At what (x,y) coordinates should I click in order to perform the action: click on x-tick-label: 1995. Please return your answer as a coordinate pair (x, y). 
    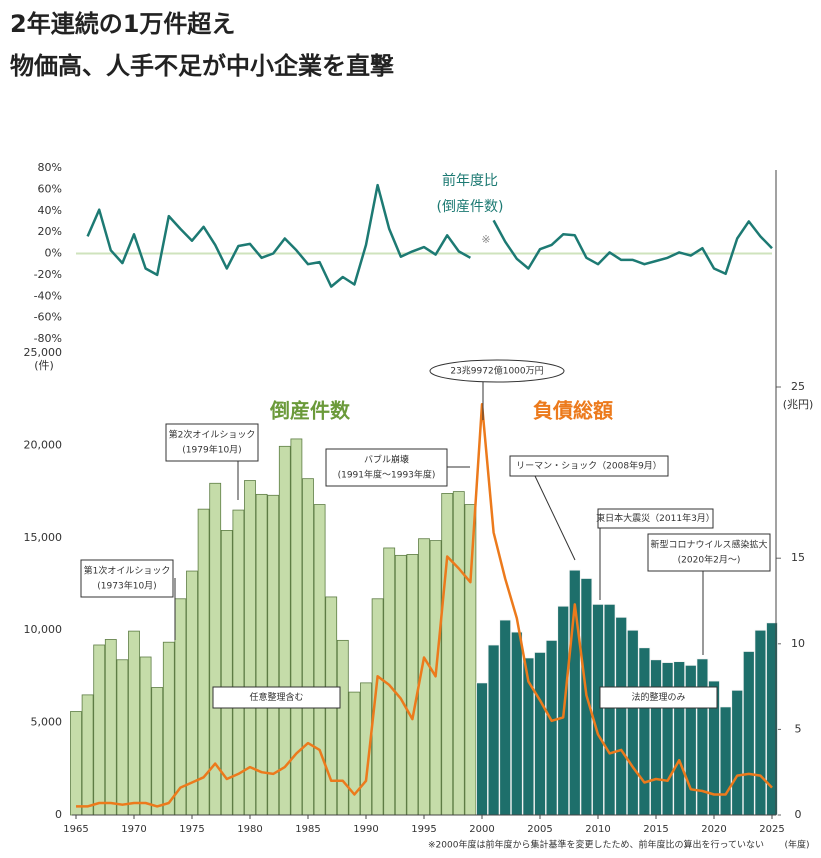
    Looking at the image, I should click on (423, 829).